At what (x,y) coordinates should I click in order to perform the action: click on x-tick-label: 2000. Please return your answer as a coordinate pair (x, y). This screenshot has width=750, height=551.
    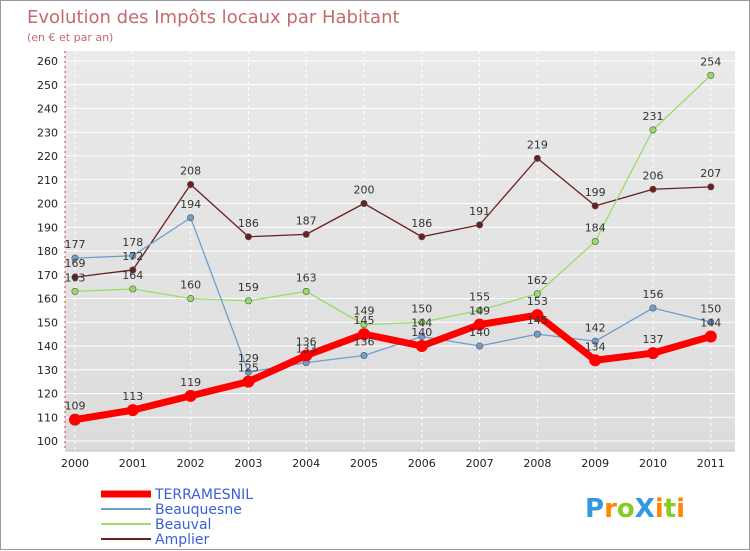
    Looking at the image, I should click on (75, 463).